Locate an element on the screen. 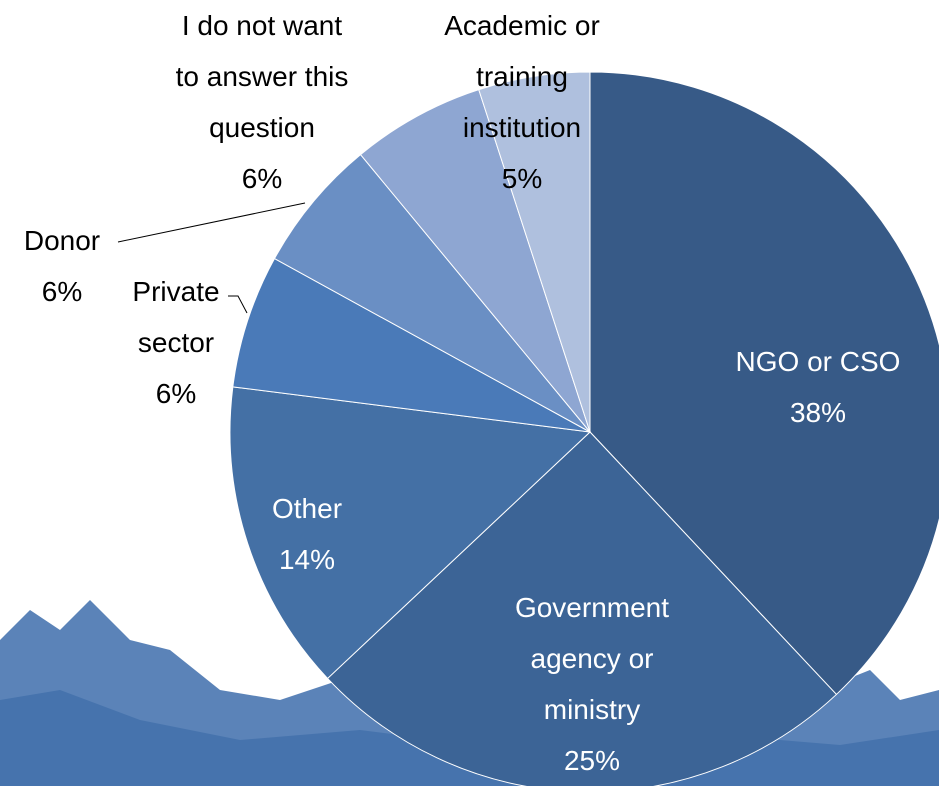 Image resolution: width=939 pixels, height=786 pixels. category-label: Academic or training institution is located at coordinates (522, 76).